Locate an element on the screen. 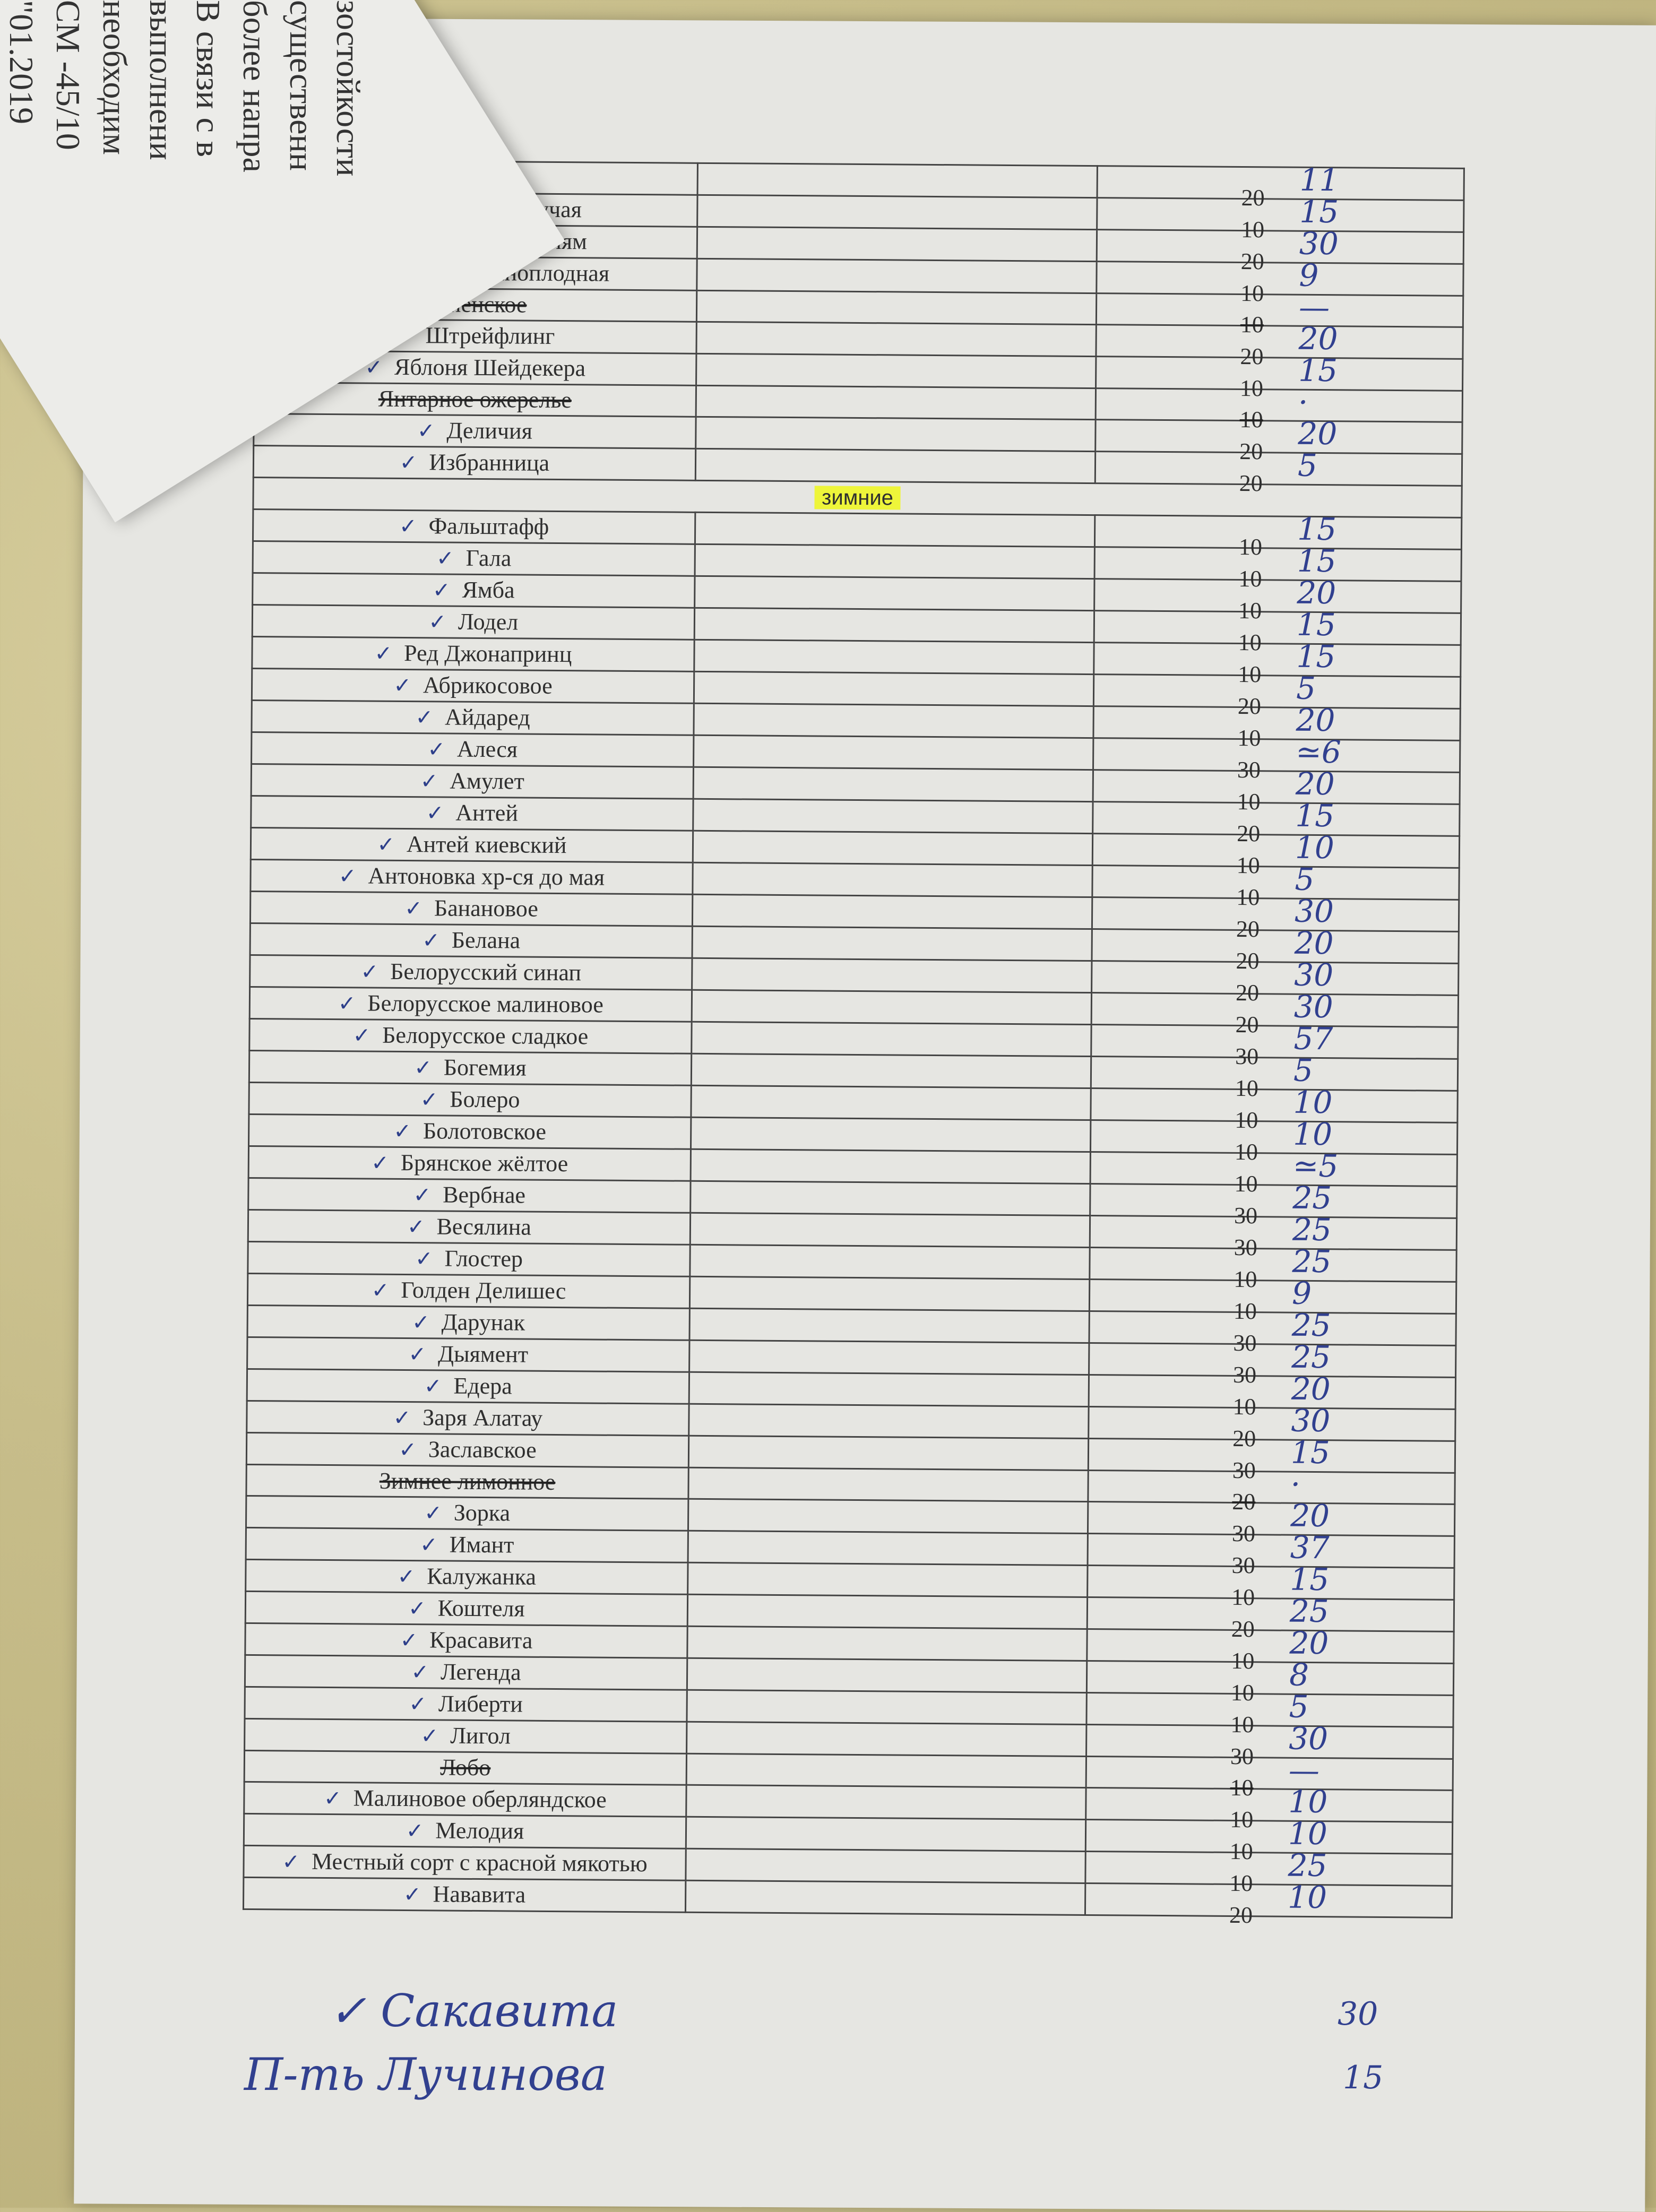  variety-name-cell: ✓ Калужанка is located at coordinates (466, 1577).